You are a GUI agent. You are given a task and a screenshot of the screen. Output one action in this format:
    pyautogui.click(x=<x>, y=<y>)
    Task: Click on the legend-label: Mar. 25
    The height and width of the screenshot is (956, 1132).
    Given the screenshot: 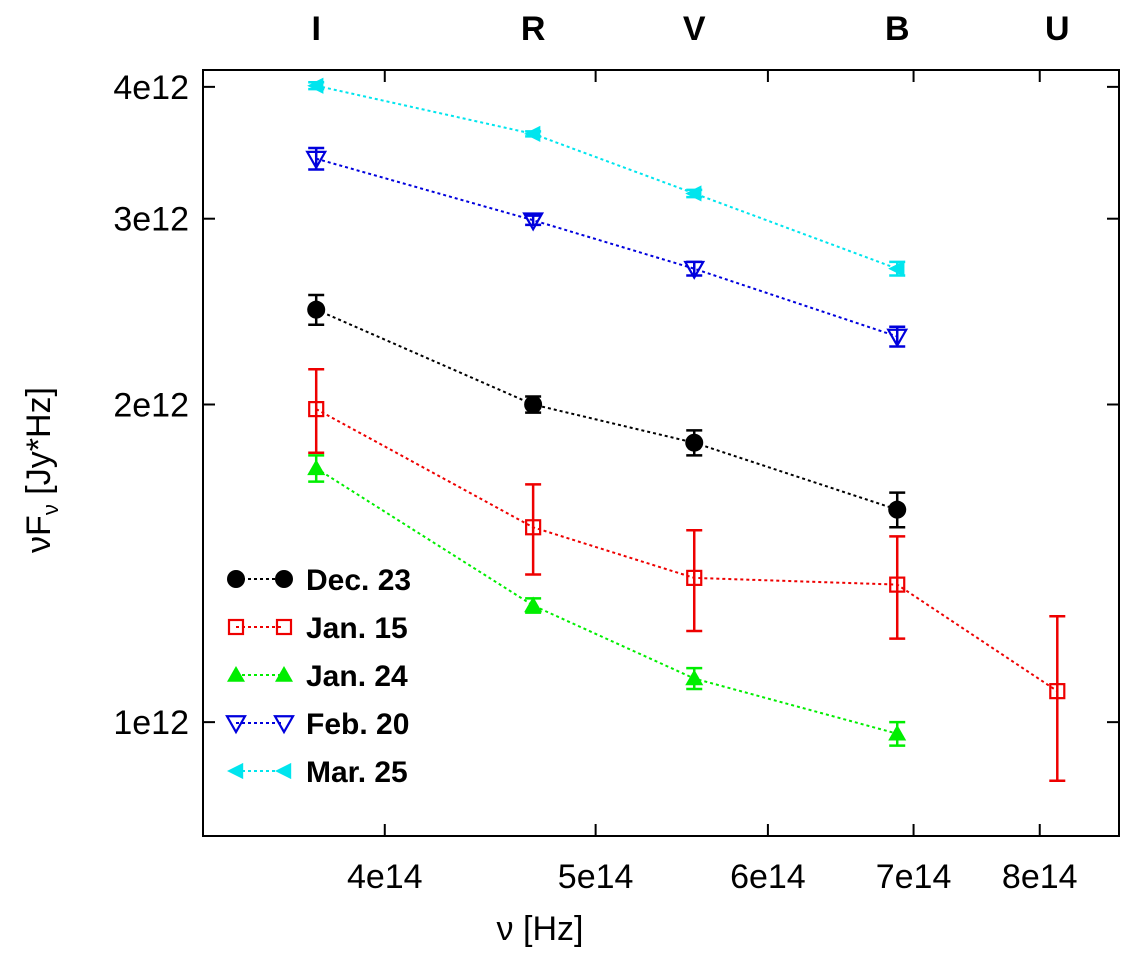 What is the action you would take?
    pyautogui.click(x=357, y=772)
    